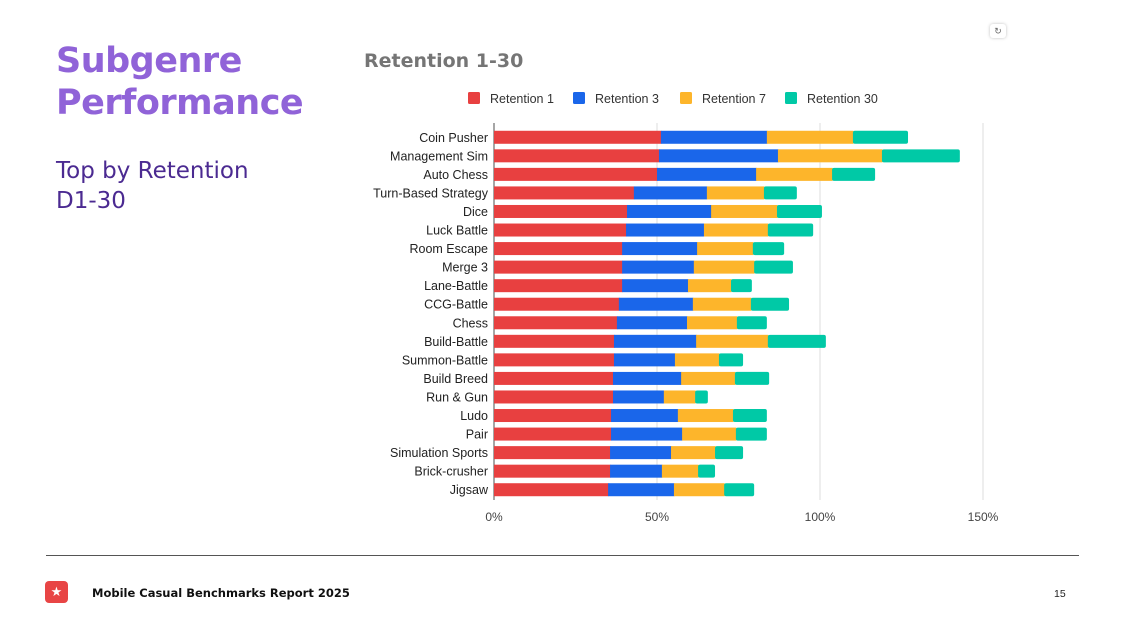 The width and height of the screenshot is (1121, 624). What do you see at coordinates (152, 171) in the screenshot?
I see `slide-subtitle-line-1: Top by Retention` at bounding box center [152, 171].